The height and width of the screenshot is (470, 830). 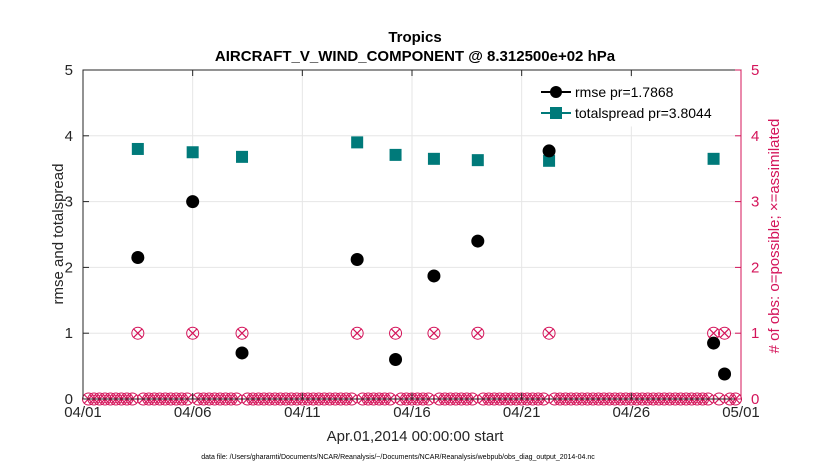 What do you see at coordinates (69, 333) in the screenshot?
I see `y-tick-label: 1` at bounding box center [69, 333].